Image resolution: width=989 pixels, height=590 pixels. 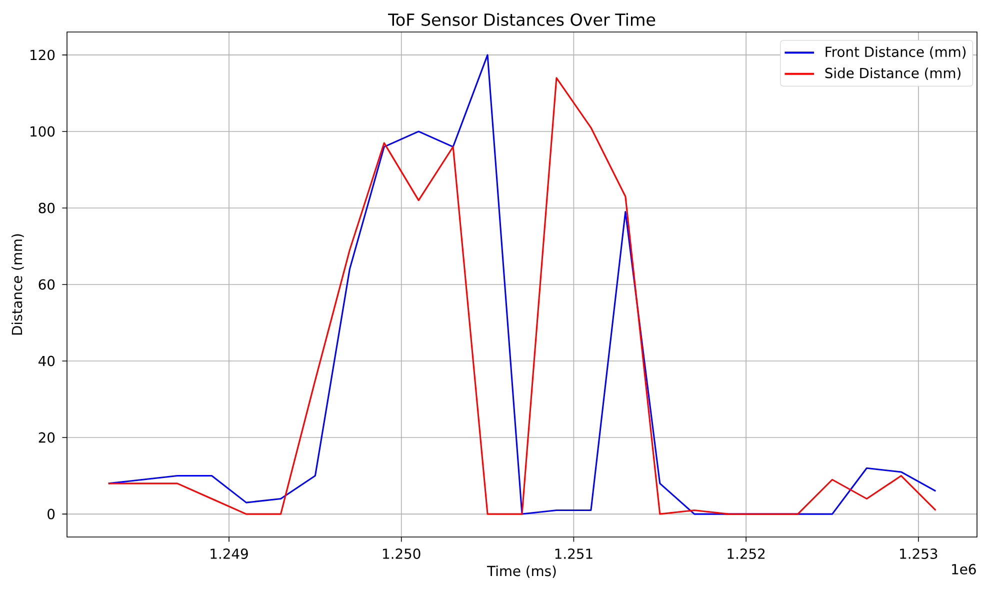 I want to click on x-tick-label: 1.252, so click(x=746, y=553).